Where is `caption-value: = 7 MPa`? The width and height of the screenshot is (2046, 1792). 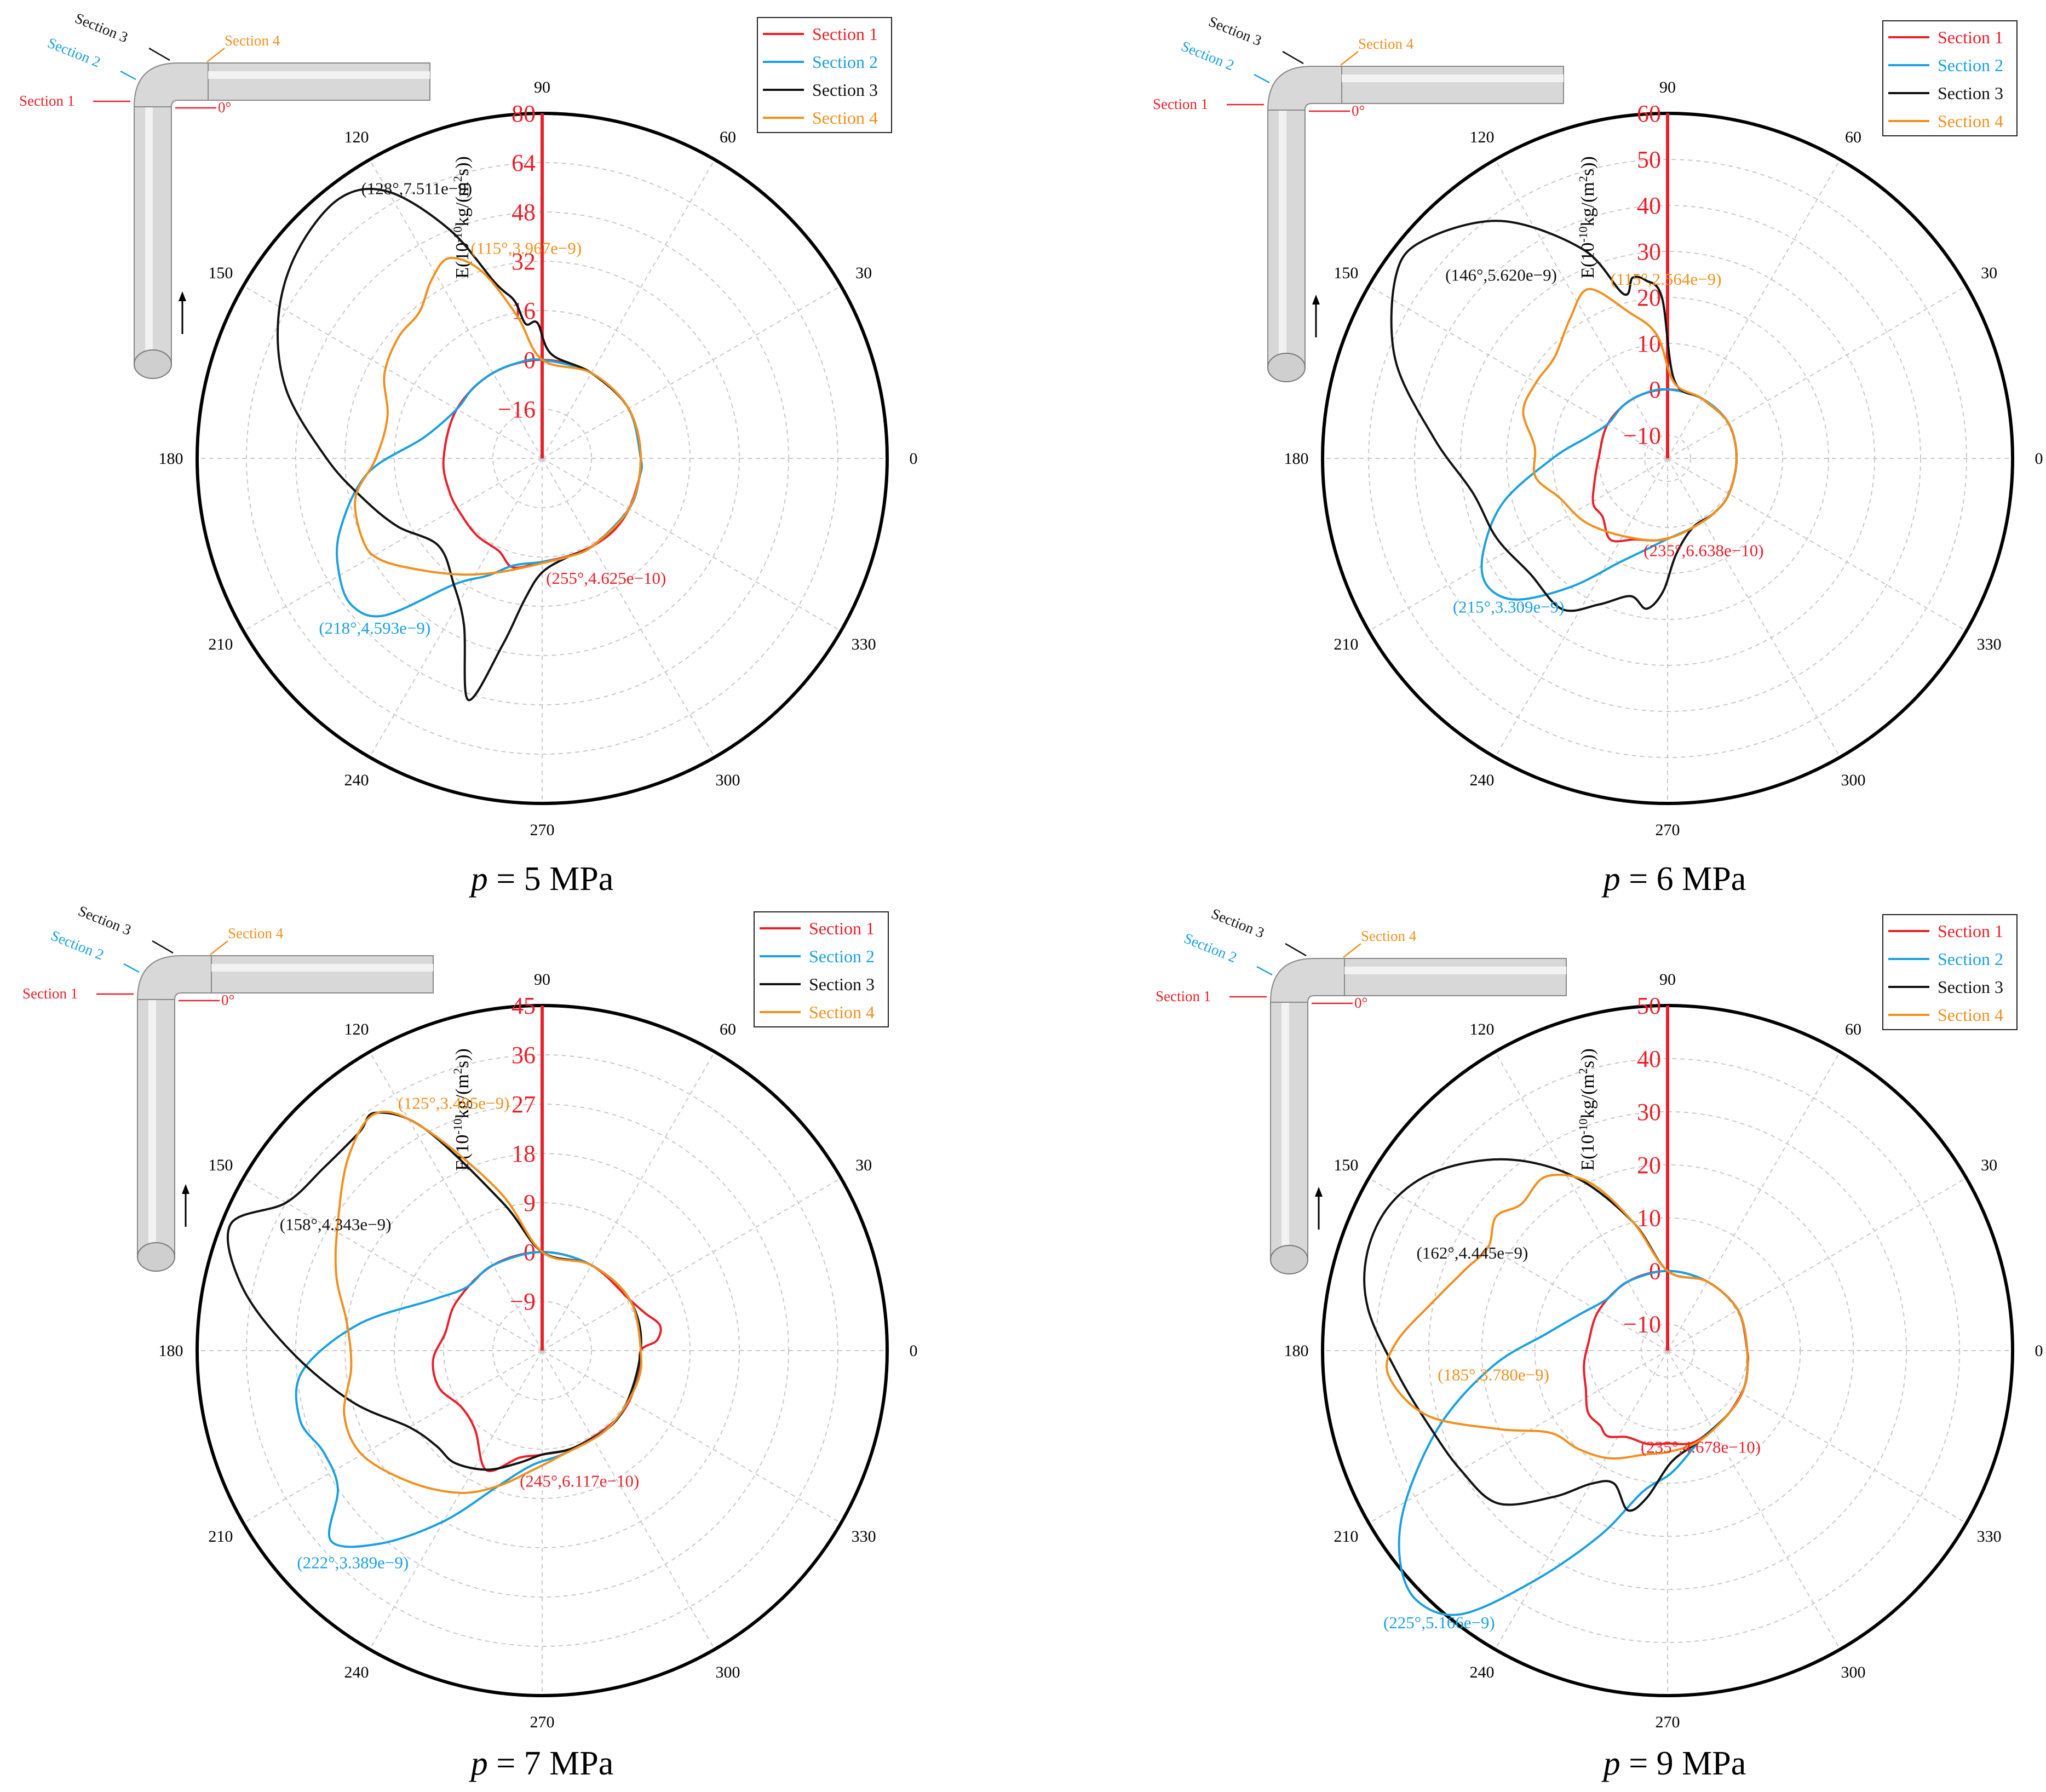 caption-value: = 7 MPa is located at coordinates (551, 1763).